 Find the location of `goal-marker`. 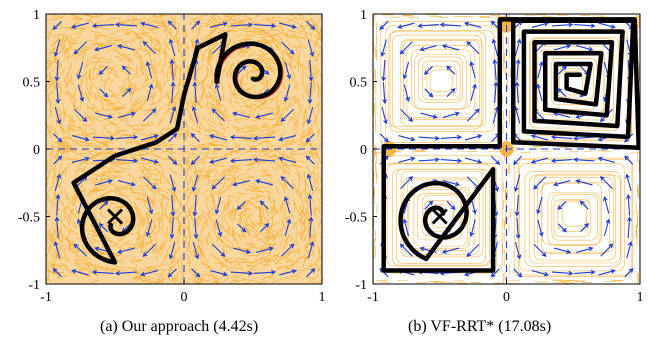

goal-marker is located at coordinates (439, 216).